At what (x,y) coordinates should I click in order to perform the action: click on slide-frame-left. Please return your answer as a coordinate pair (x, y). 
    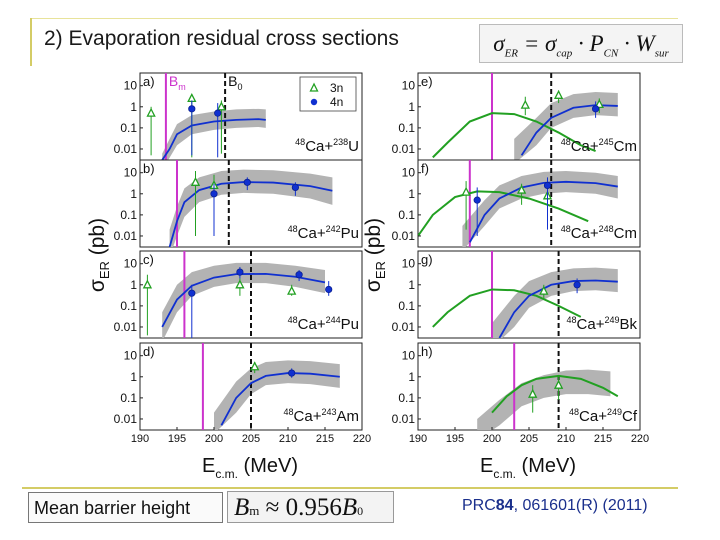
    Looking at the image, I should click on (31, 42).